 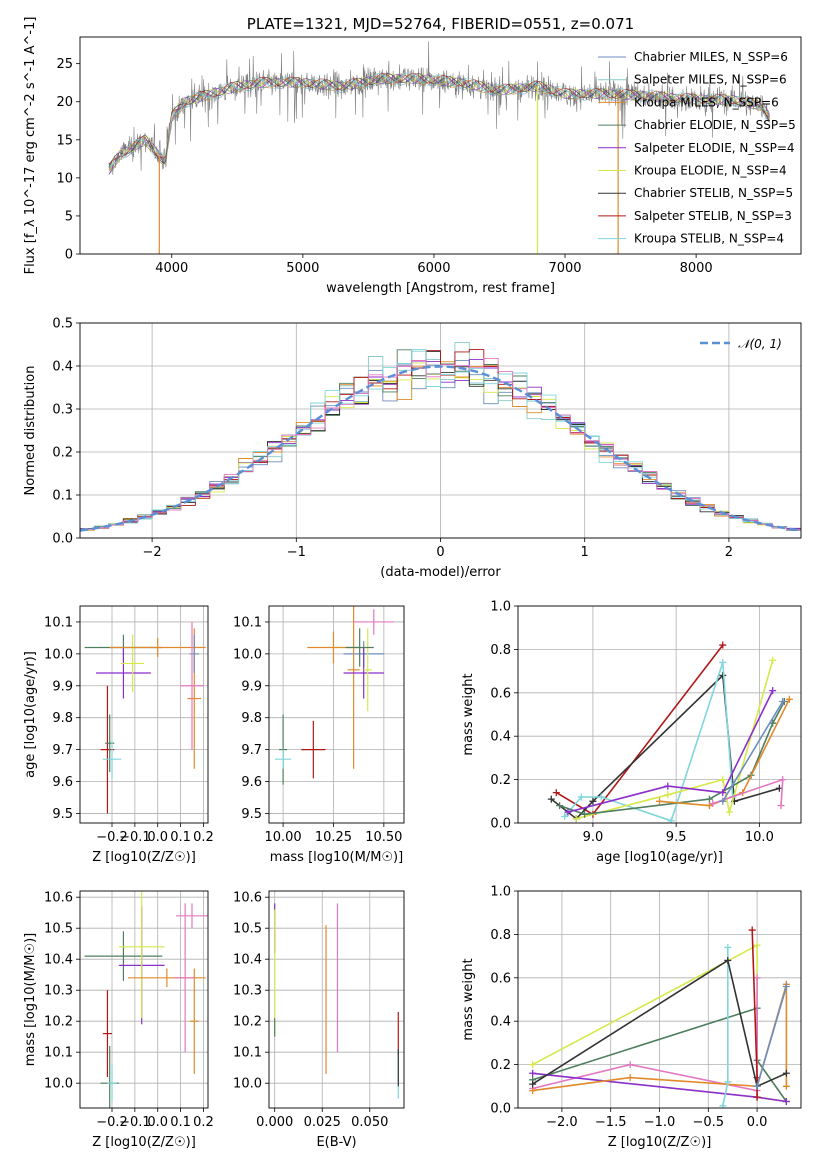 I want to click on x-tick-label: −2, so click(x=152, y=552).